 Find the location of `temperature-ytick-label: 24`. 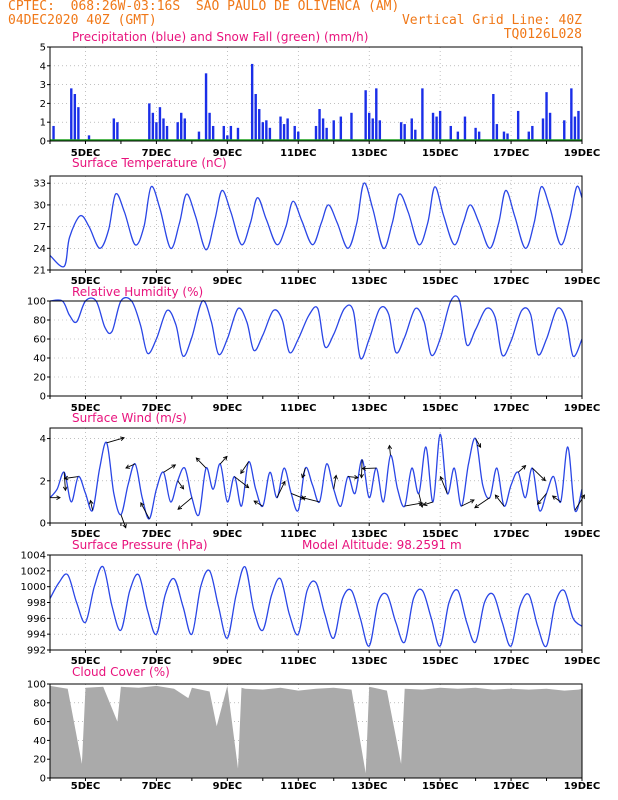

temperature-ytick-label: 24 is located at coordinates (39, 249).